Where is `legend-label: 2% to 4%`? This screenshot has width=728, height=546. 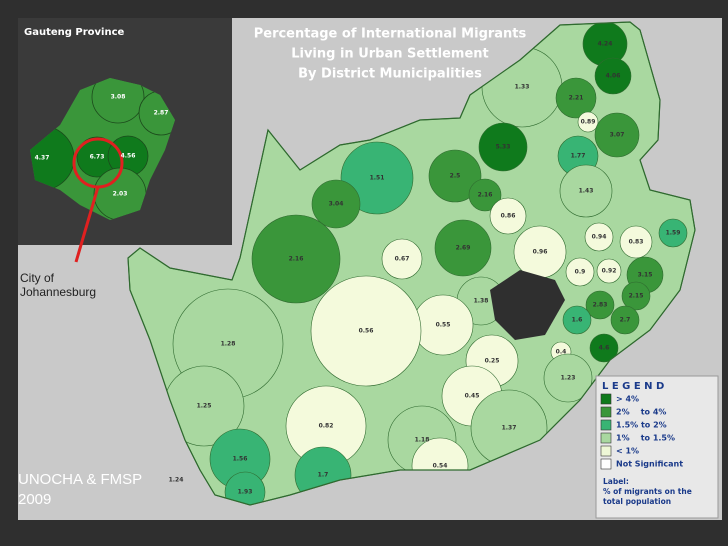
legend-label: 2% to 4% is located at coordinates (641, 412).